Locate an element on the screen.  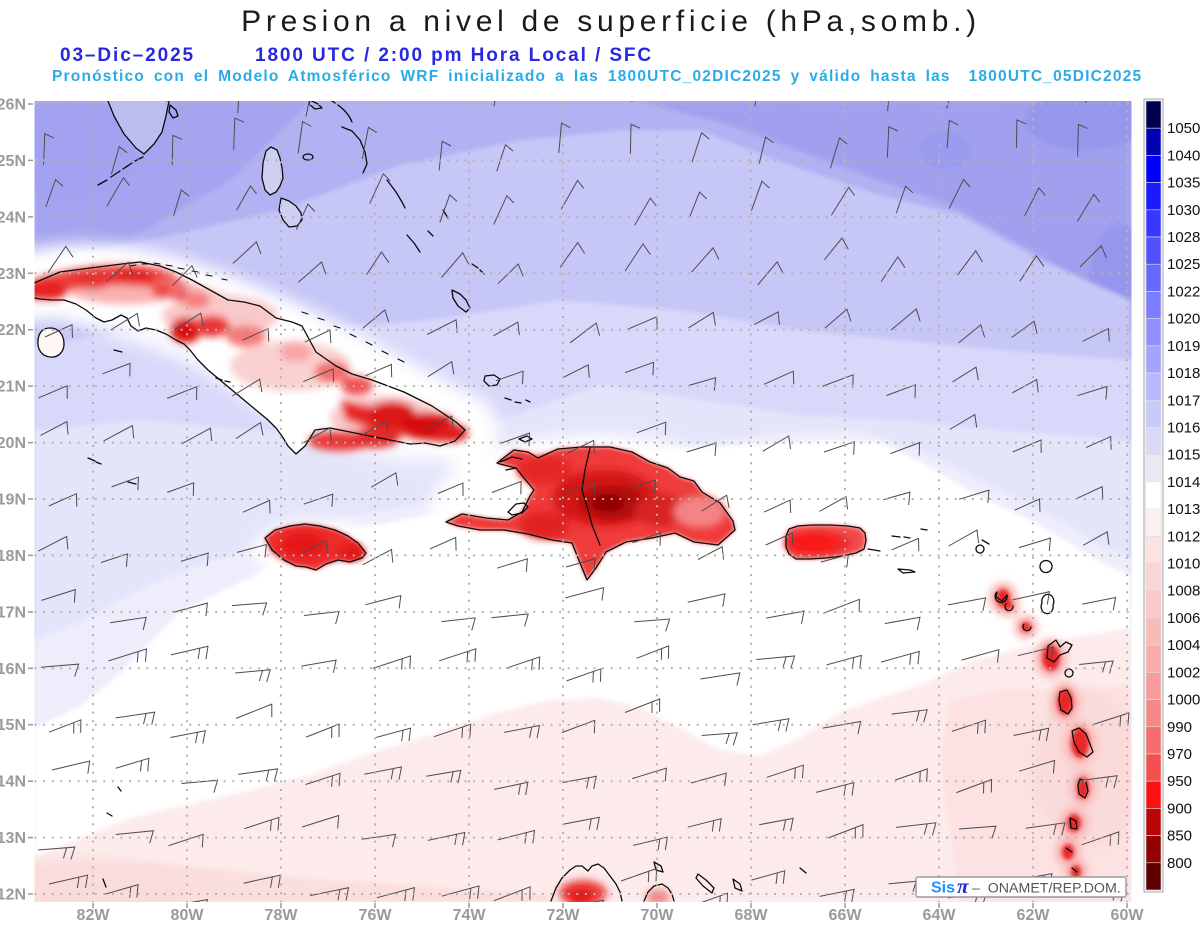
svg-text: 76W is located at coordinates (376, 915).